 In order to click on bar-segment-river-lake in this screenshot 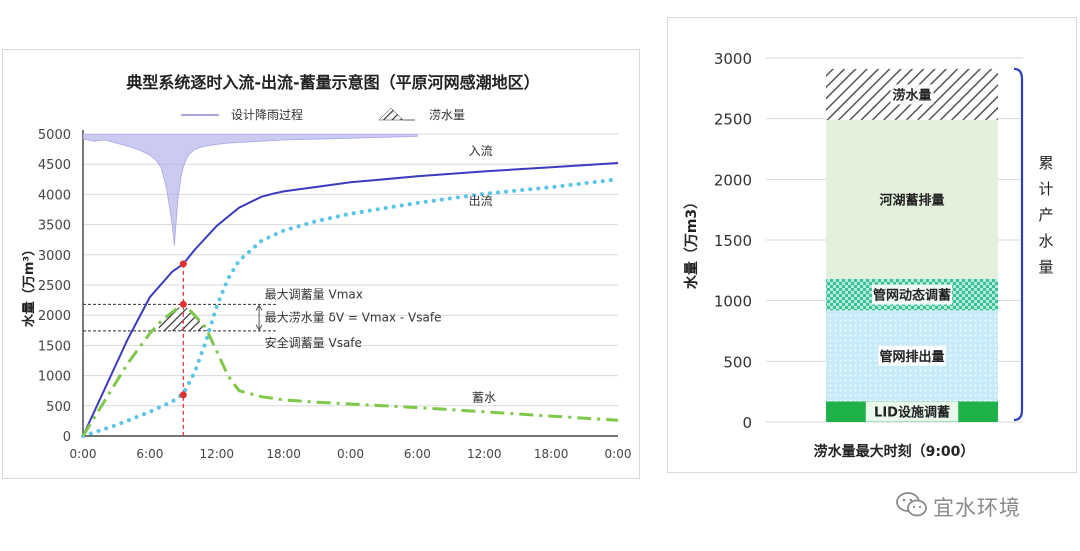, I will do `click(912, 199)`.